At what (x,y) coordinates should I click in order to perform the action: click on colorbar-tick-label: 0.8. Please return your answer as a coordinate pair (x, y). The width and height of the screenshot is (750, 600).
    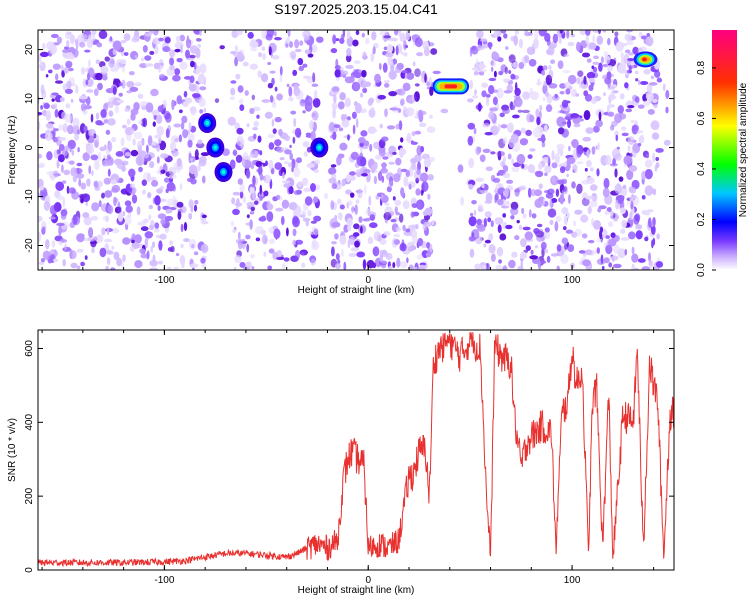
    Looking at the image, I should click on (701, 68).